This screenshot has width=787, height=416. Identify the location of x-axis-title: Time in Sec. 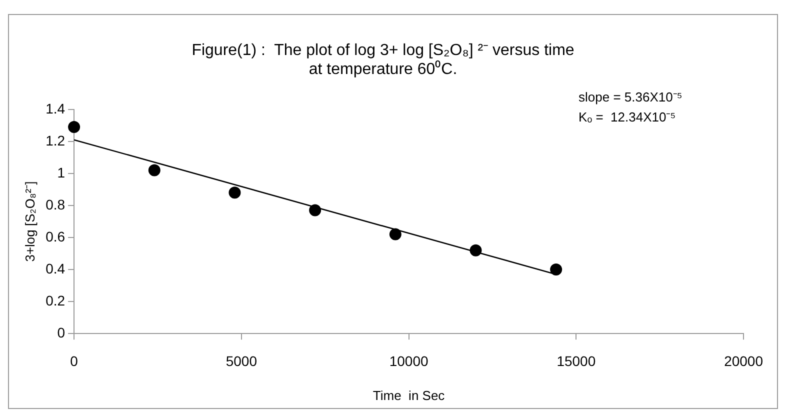
(409, 395).